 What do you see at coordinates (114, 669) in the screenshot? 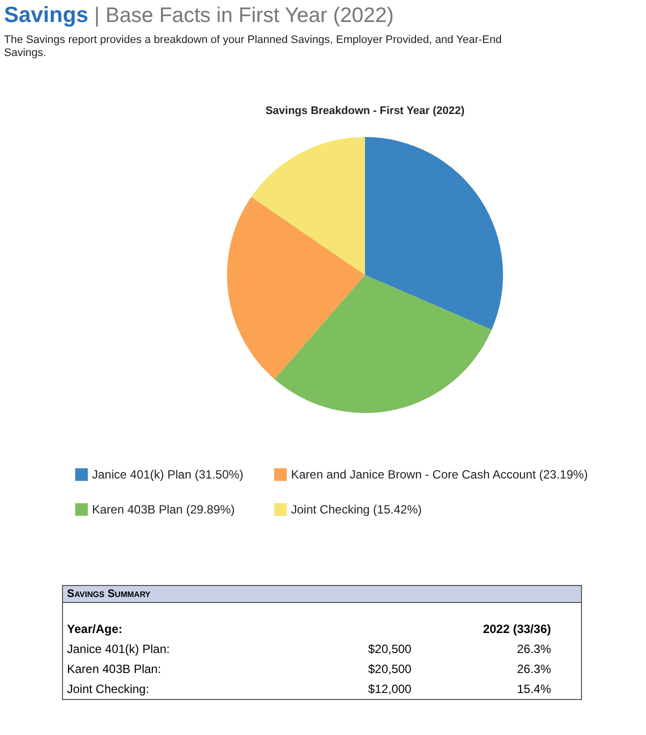
I see `text: Karen 403B Plan:` at bounding box center [114, 669].